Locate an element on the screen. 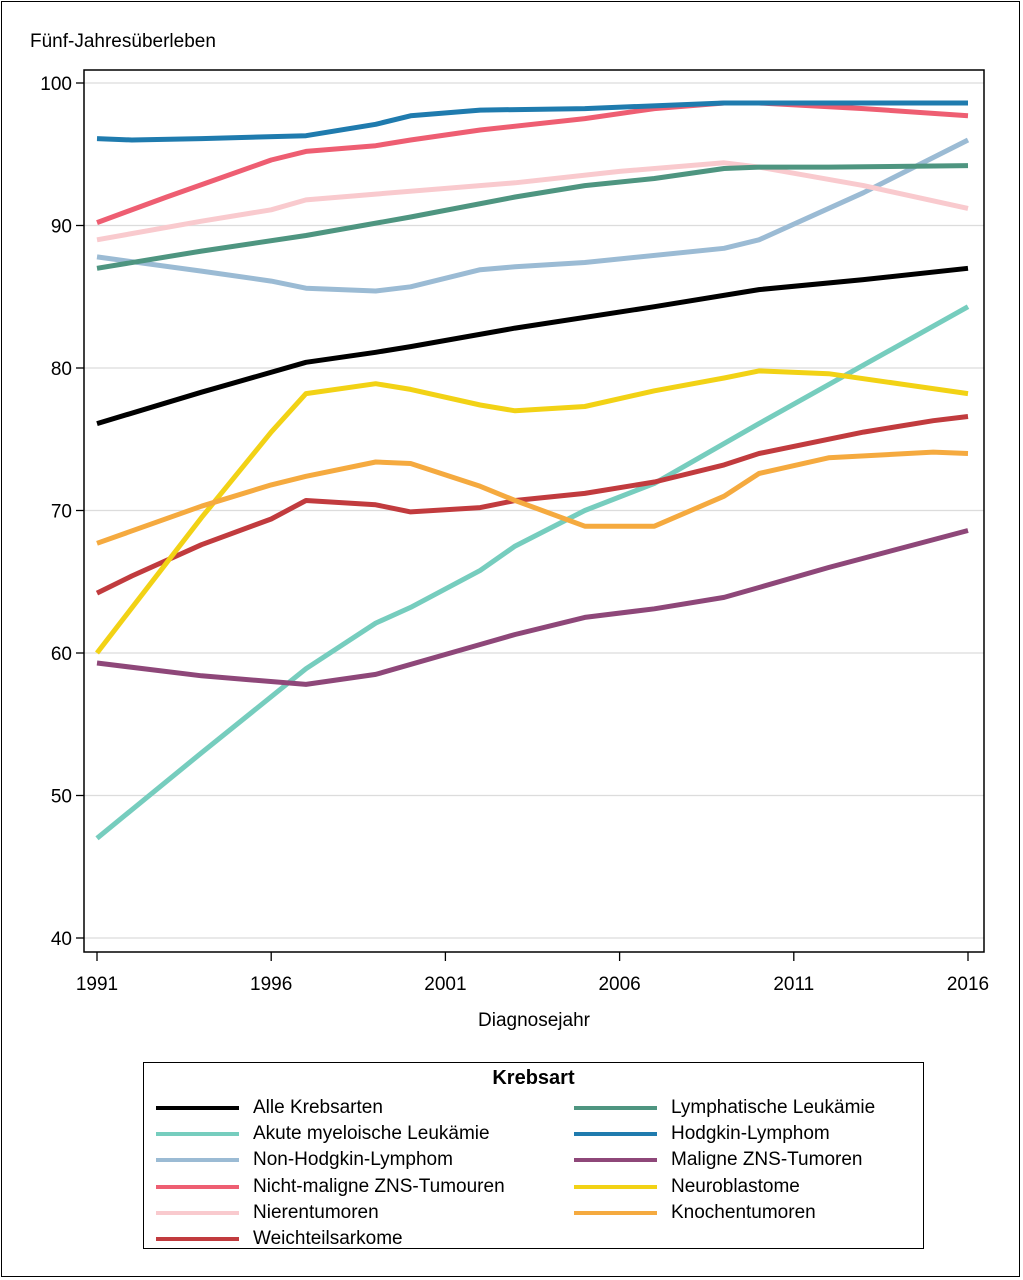 Image resolution: width=1023 pixels, height=1280 pixels. legend-item: Akute myeloische Leukämie is located at coordinates (330, 1134).